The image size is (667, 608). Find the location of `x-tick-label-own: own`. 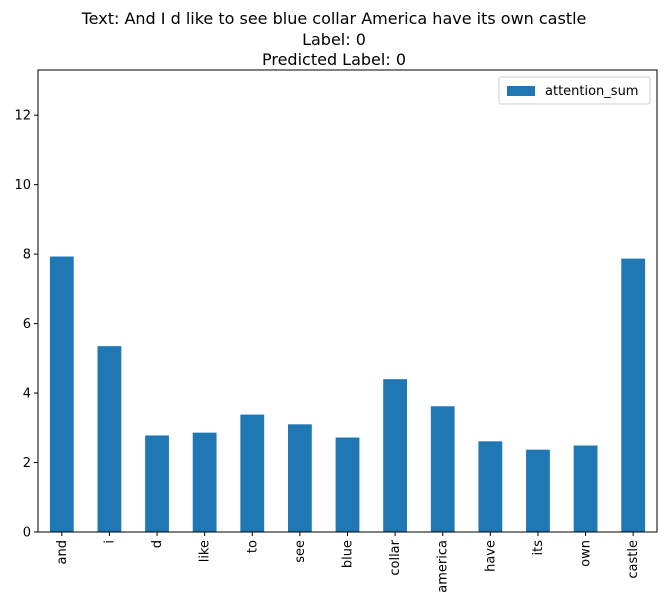

x-tick-label-own: own is located at coordinates (586, 553).